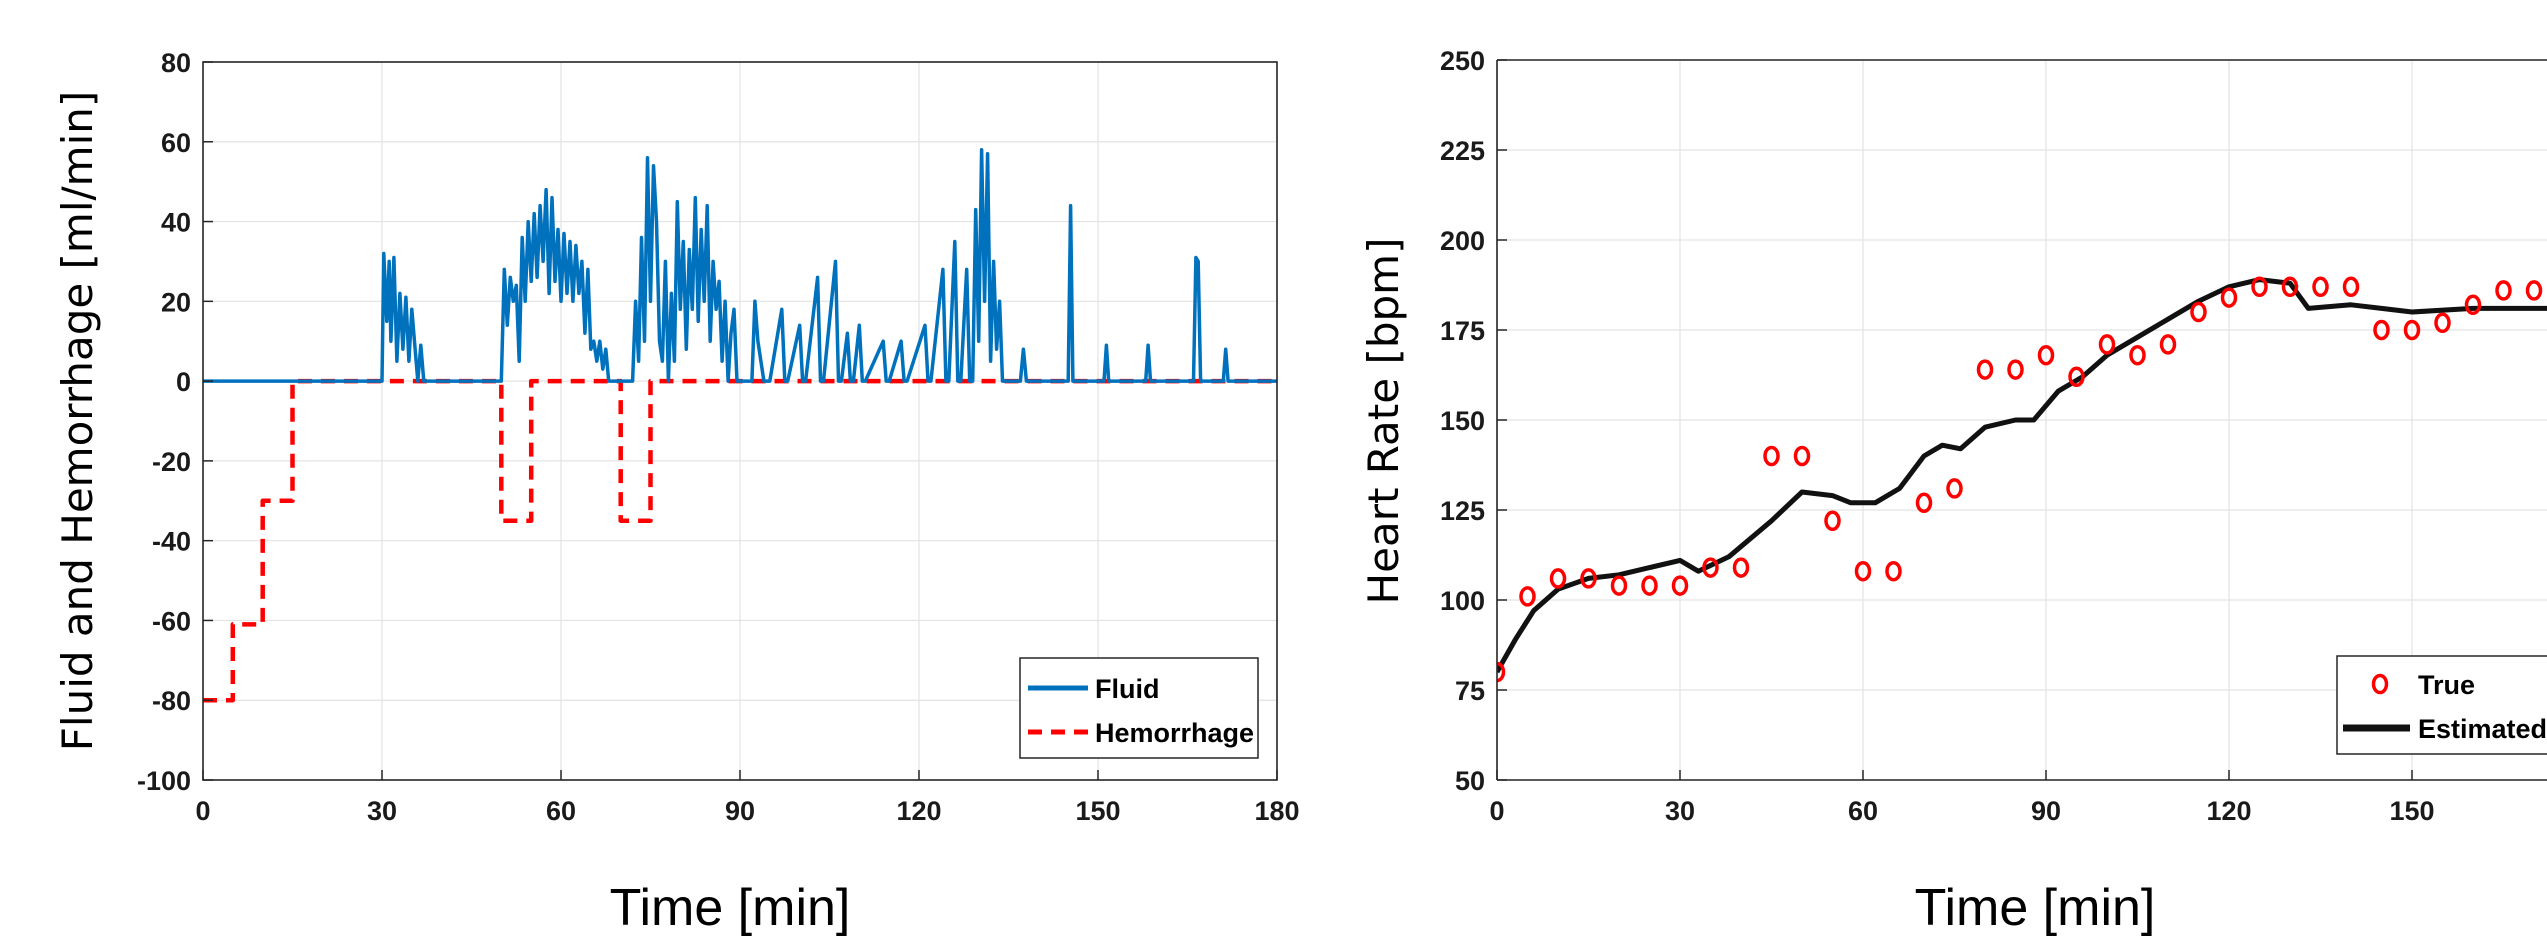 The height and width of the screenshot is (940, 2547). Describe the element at coordinates (1462, 601) in the screenshot. I see `right-ytick-label: 100` at that location.